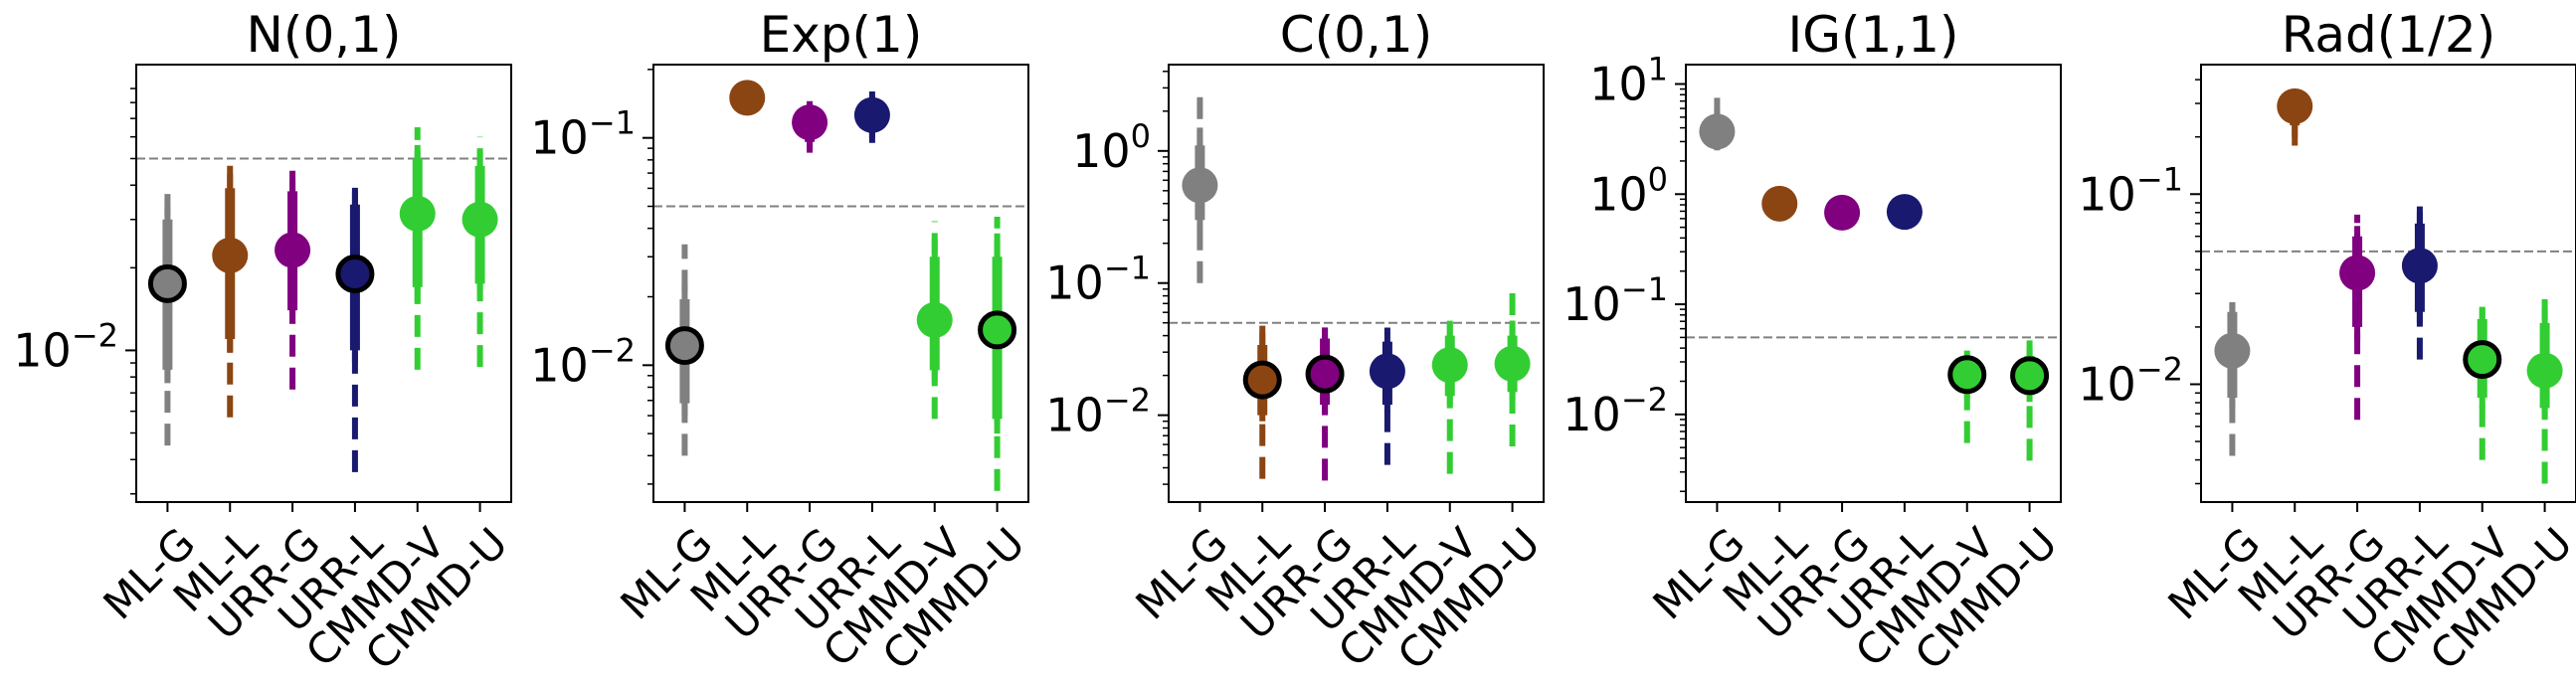 The image size is (2576, 686). Describe the element at coordinates (1356, 35) in the screenshot. I see `panel-title: C(0,1)` at that location.